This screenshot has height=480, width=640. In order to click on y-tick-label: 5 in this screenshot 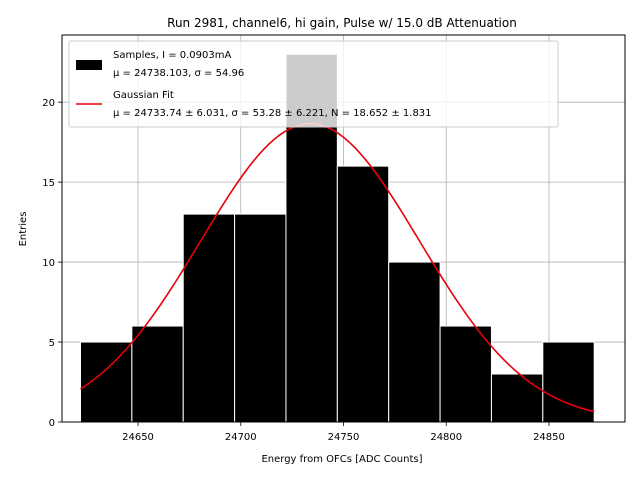, I will do `click(52, 343)`.